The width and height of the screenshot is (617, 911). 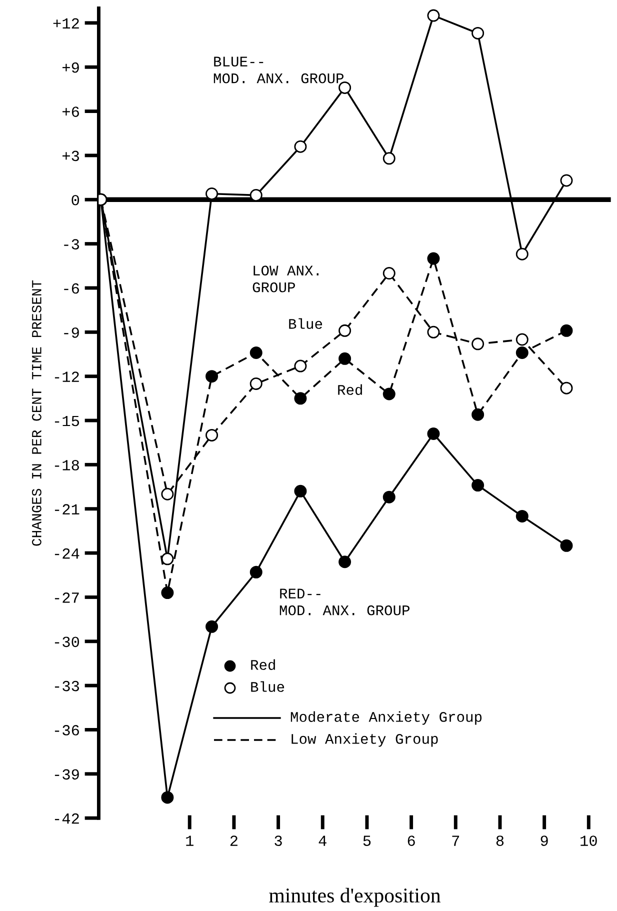 What do you see at coordinates (66, 421) in the screenshot?
I see `y-tick-label: -15` at bounding box center [66, 421].